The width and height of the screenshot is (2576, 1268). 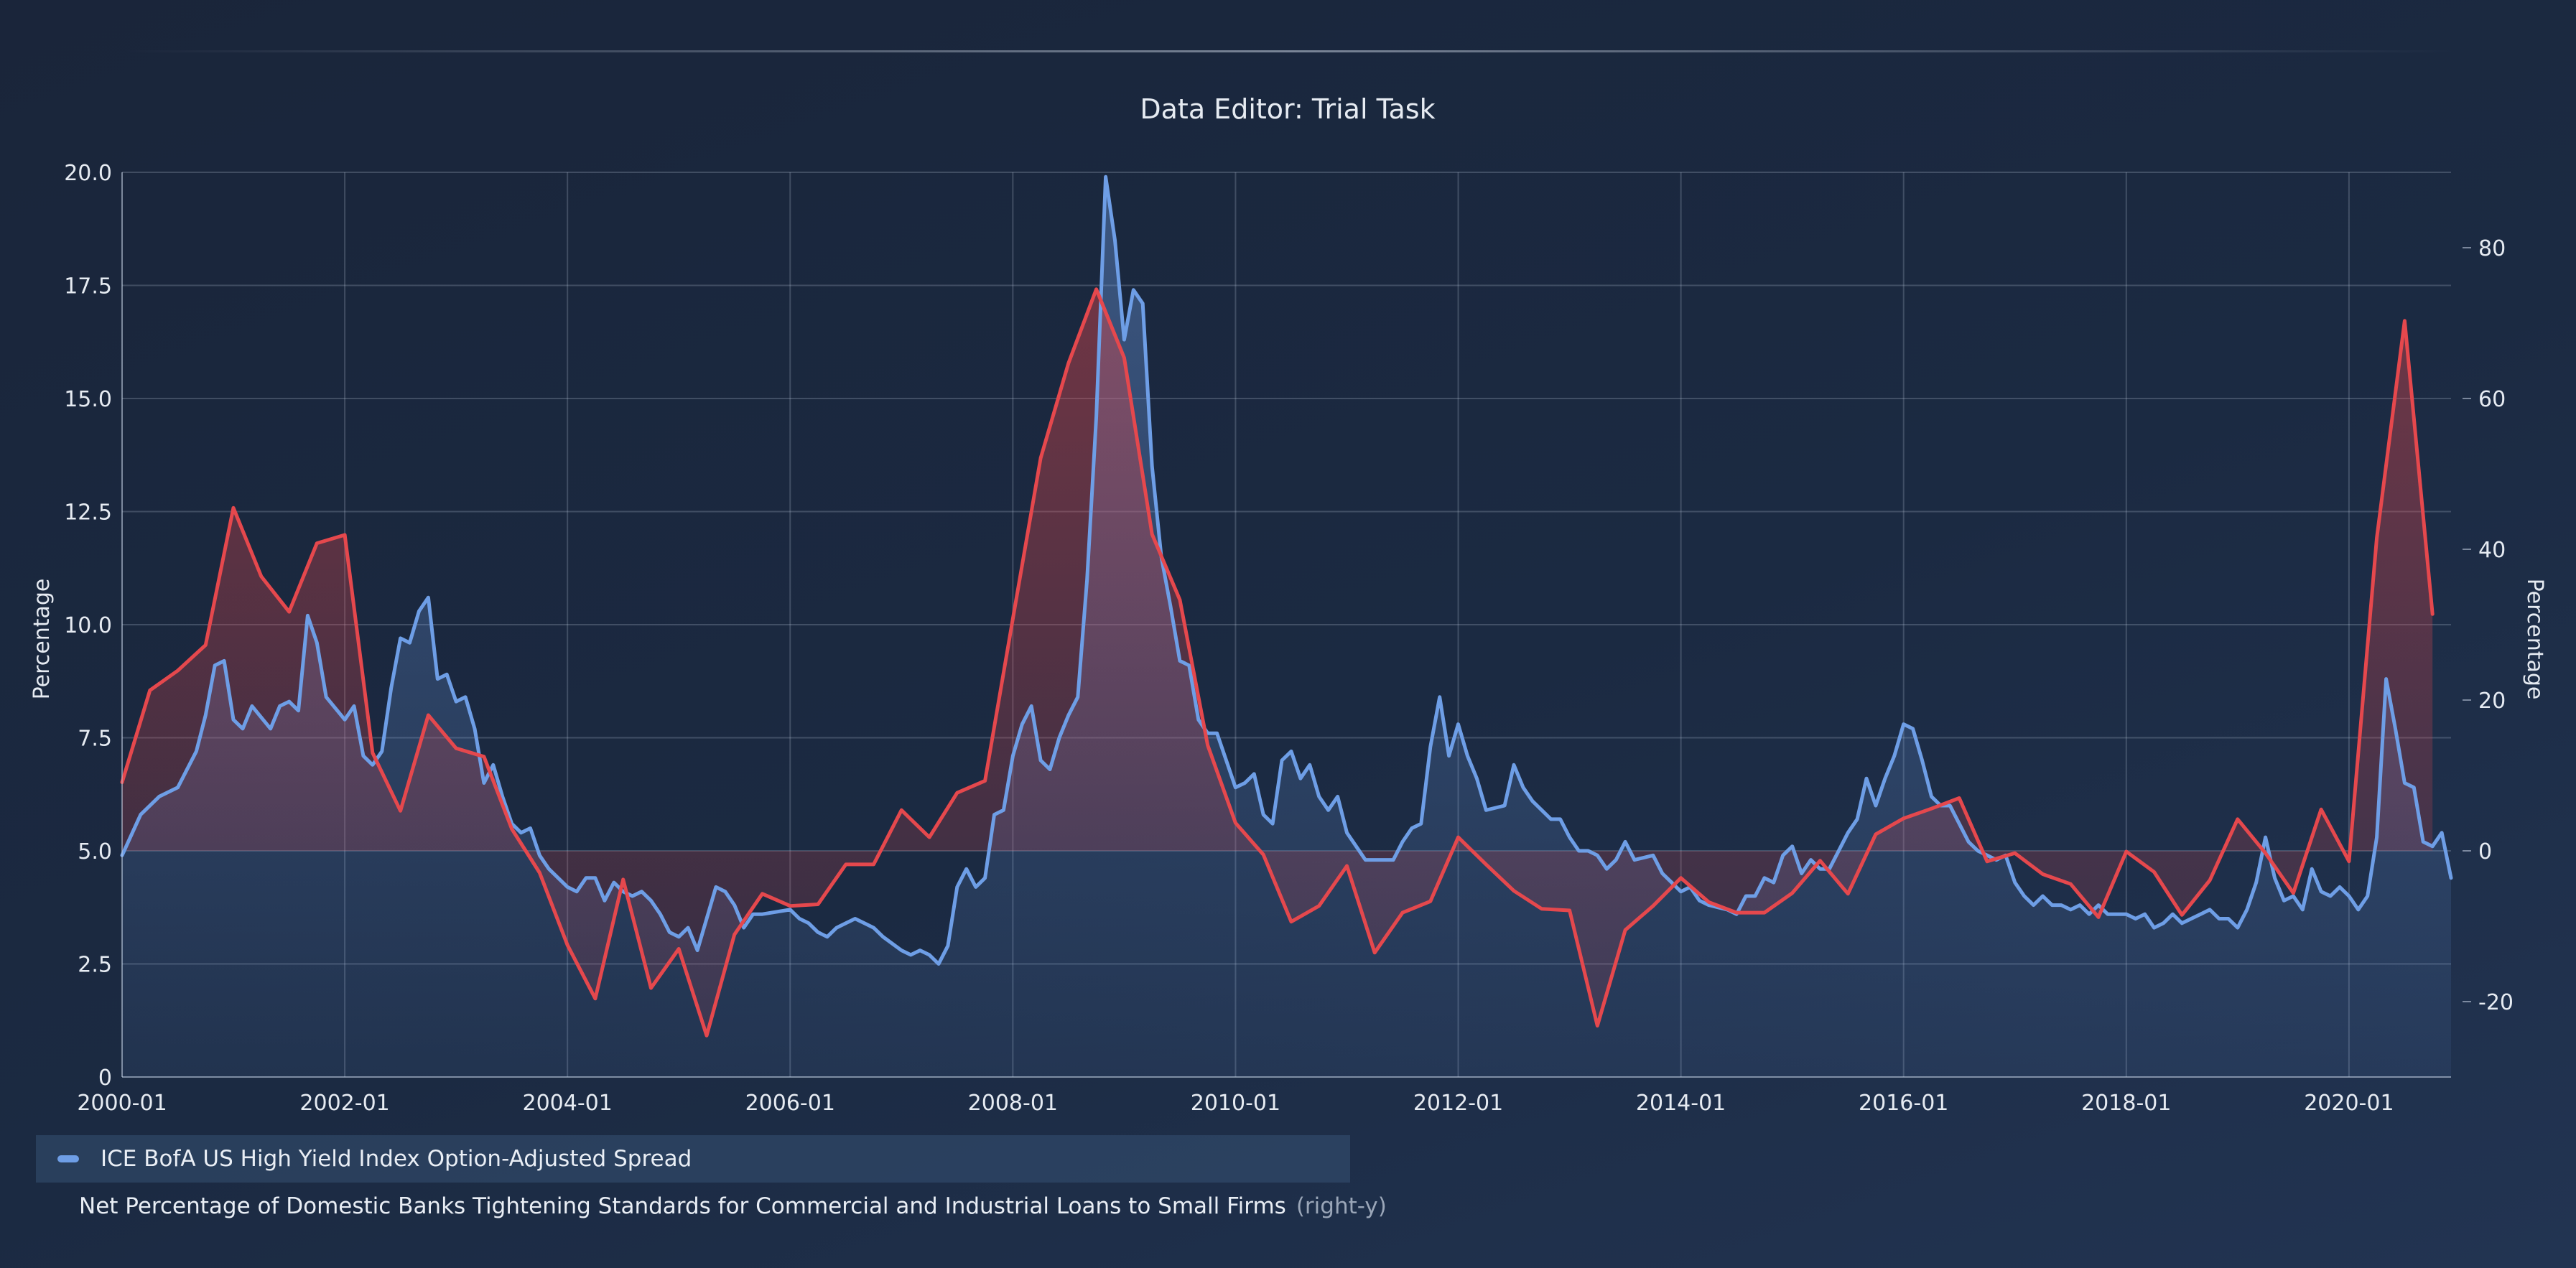 I want to click on y-tick-left: 17.5, so click(x=88, y=286).